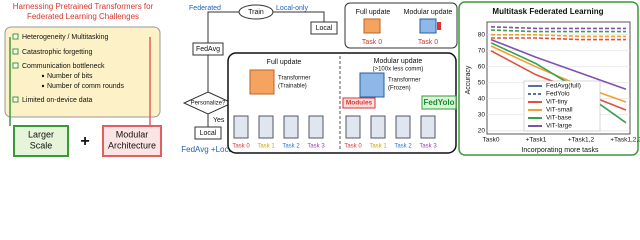 The width and height of the screenshot is (640, 240). Describe the element at coordinates (482, 99) in the screenshot. I see `y-tick-label: 40` at that location.